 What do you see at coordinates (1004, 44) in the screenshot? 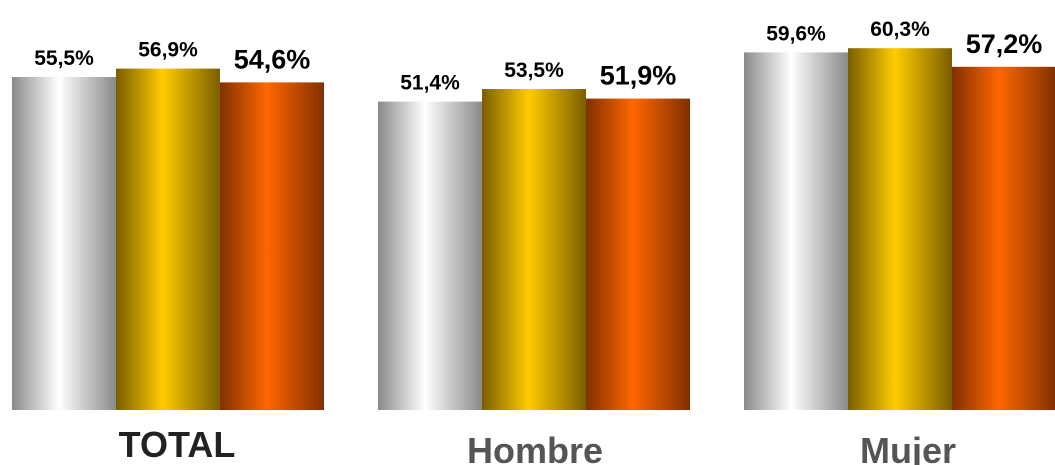
I see `data-label-mujer-series-3: 57,2%` at bounding box center [1004, 44].